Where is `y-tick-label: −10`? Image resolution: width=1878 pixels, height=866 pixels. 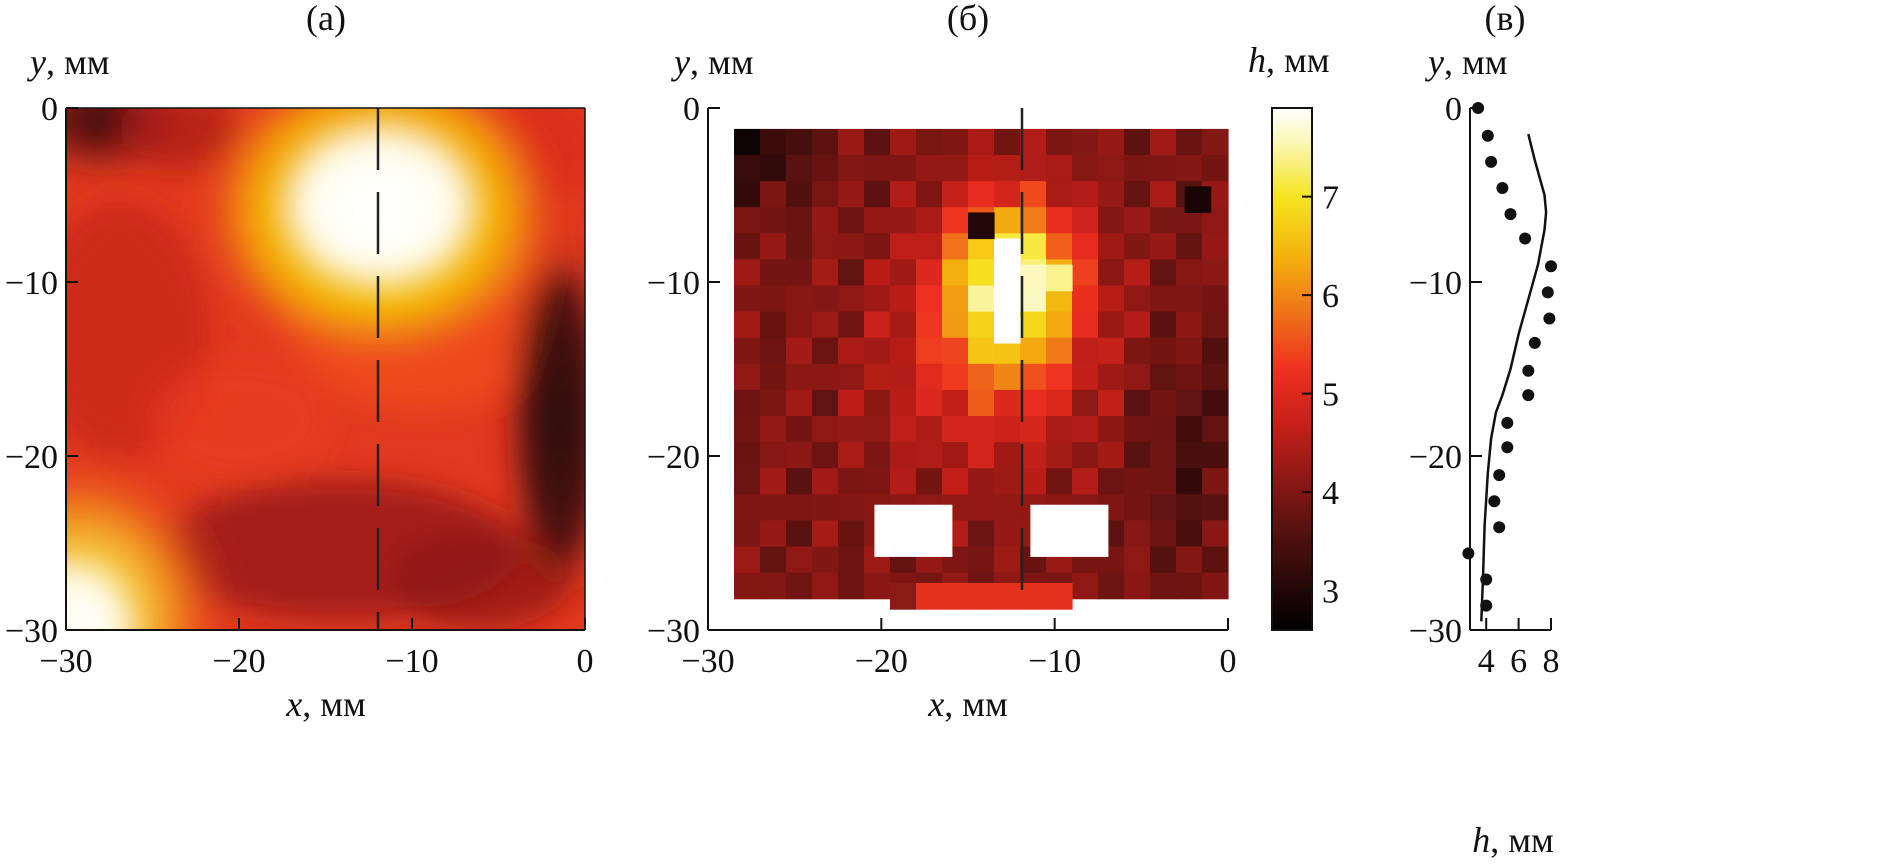
y-tick-label: −10 is located at coordinates (31, 283).